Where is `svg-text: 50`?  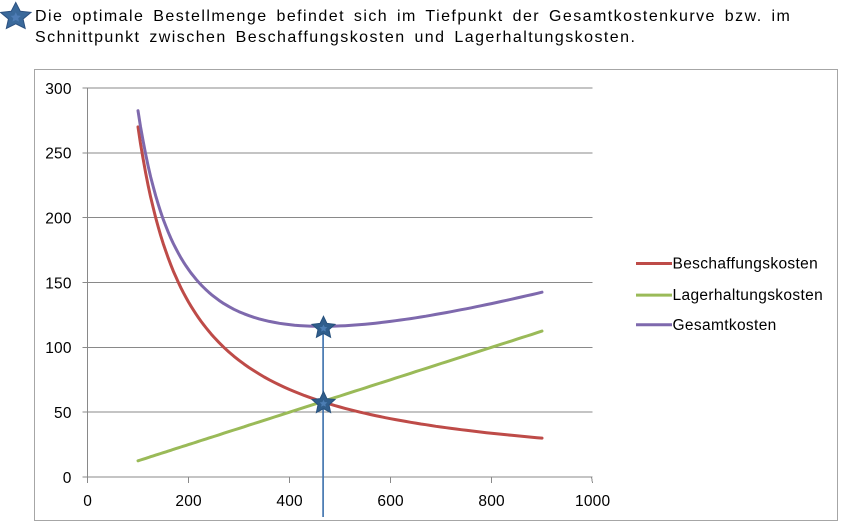 svg-text: 50 is located at coordinates (63, 413).